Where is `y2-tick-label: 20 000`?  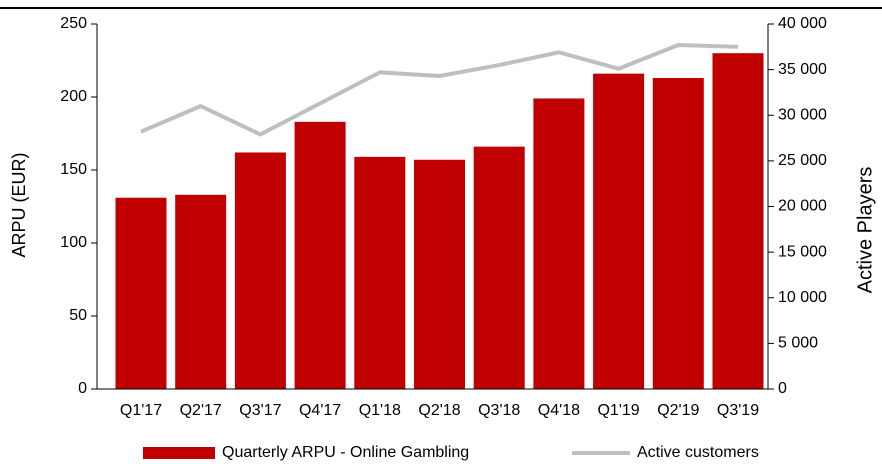
y2-tick-label: 20 000 is located at coordinates (802, 206).